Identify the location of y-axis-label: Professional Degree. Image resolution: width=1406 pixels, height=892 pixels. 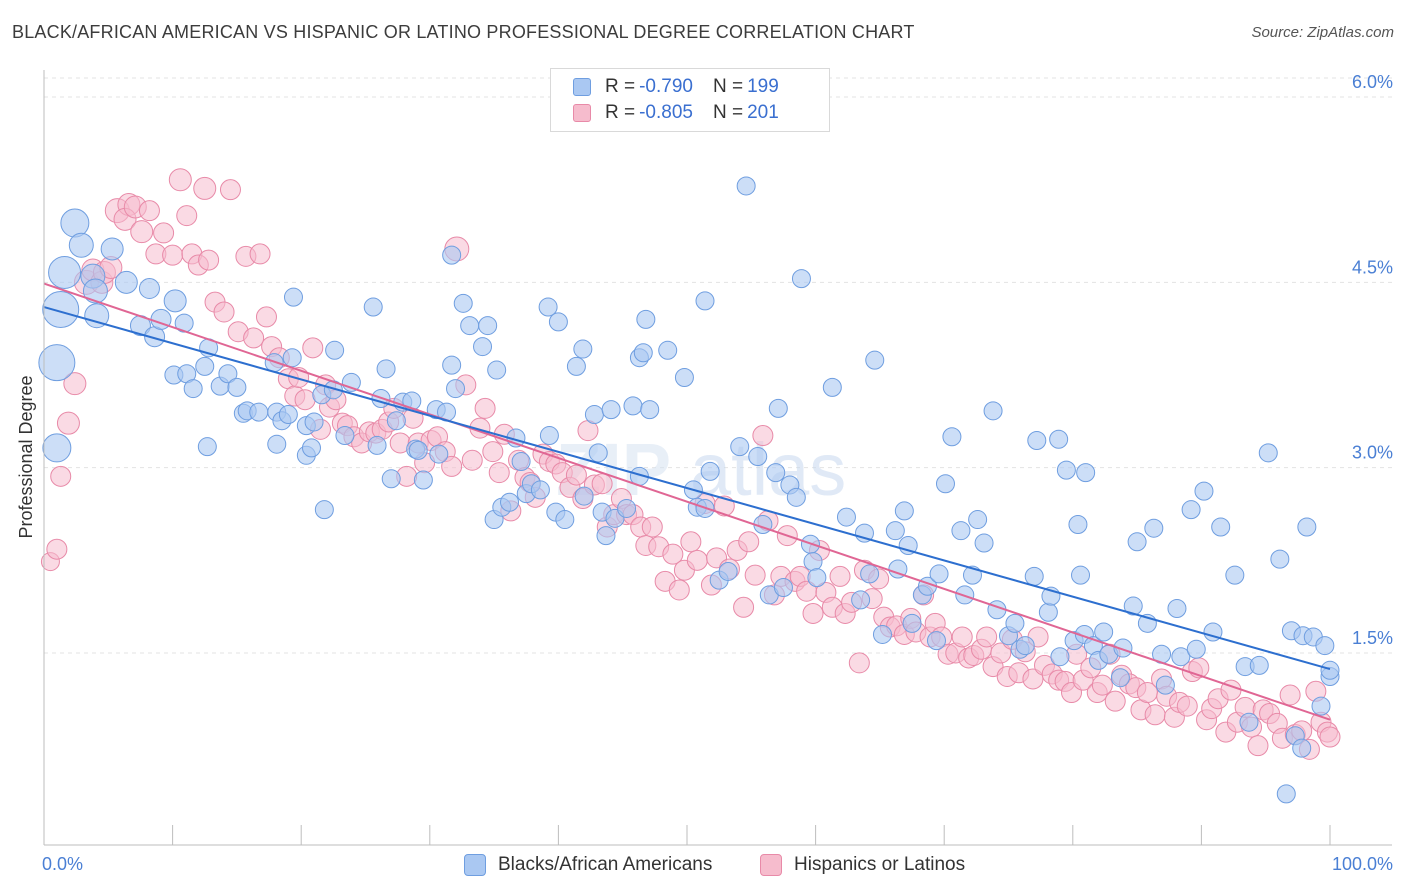
(26, 456).